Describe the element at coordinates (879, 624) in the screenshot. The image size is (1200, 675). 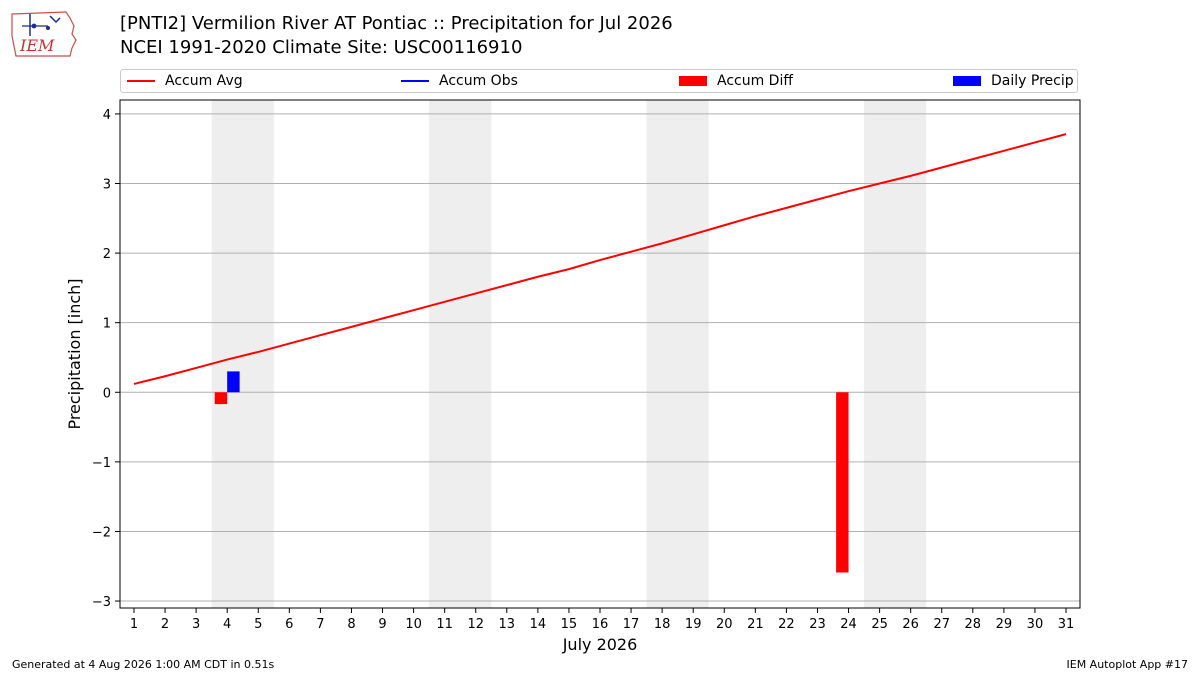
I see `x-tick-label-25: 25` at that location.